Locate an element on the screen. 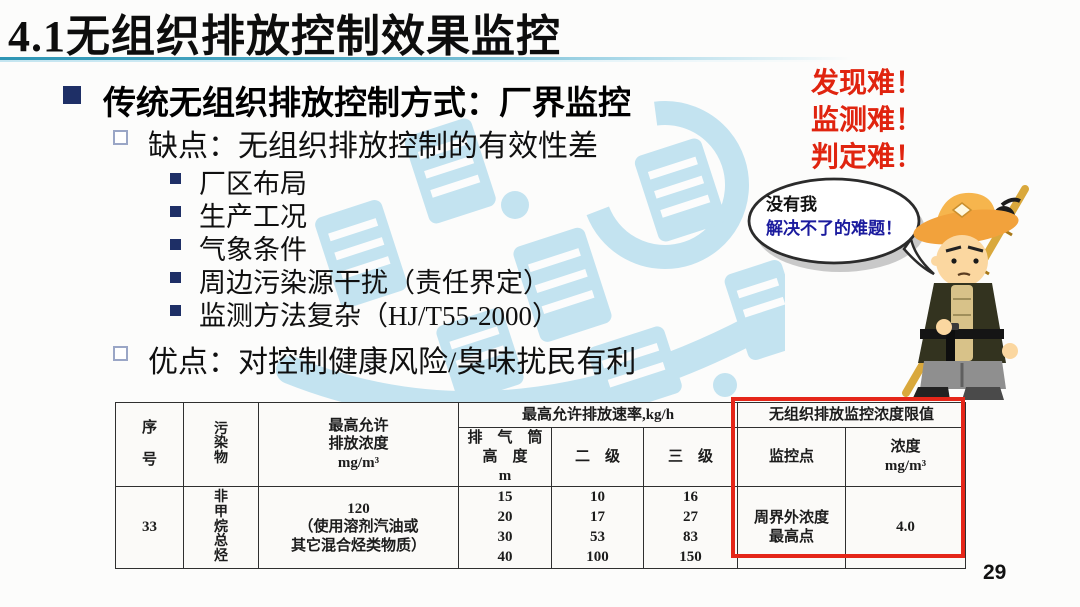 This screenshot has height=607, width=1080. factor-label: 监测方法复杂（HJ/T55-2000） is located at coordinates (379, 316).